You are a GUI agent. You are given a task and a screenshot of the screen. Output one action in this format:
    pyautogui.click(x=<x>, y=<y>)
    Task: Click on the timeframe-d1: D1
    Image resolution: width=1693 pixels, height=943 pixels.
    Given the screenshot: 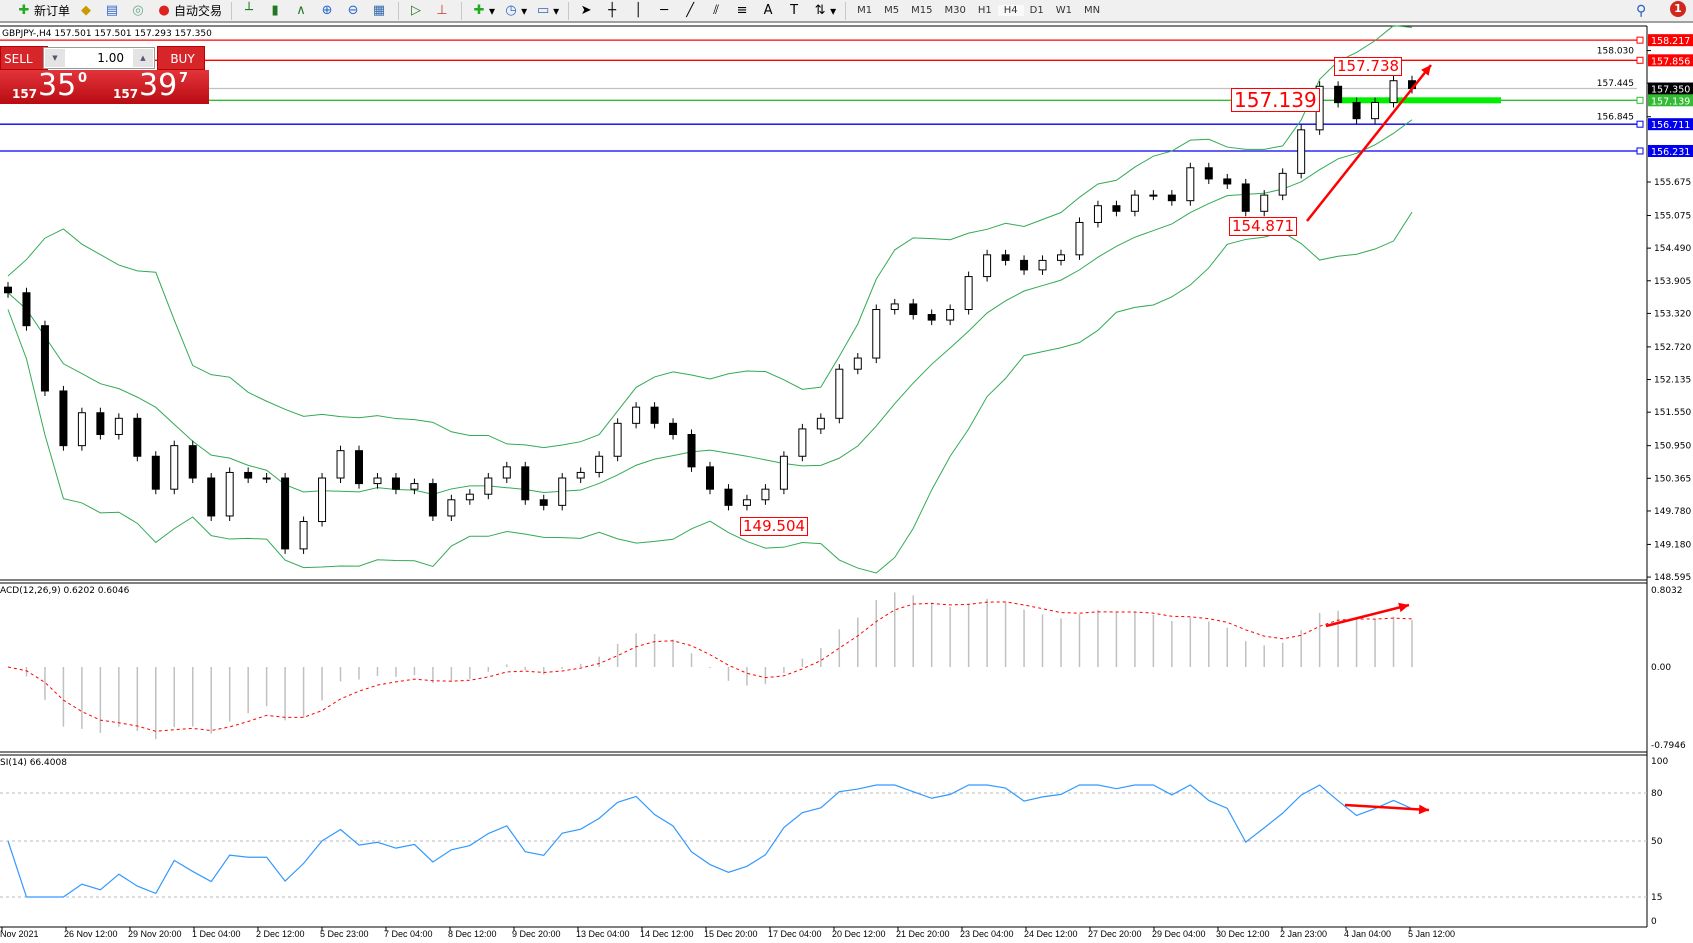 What is the action you would take?
    pyautogui.click(x=1036, y=10)
    